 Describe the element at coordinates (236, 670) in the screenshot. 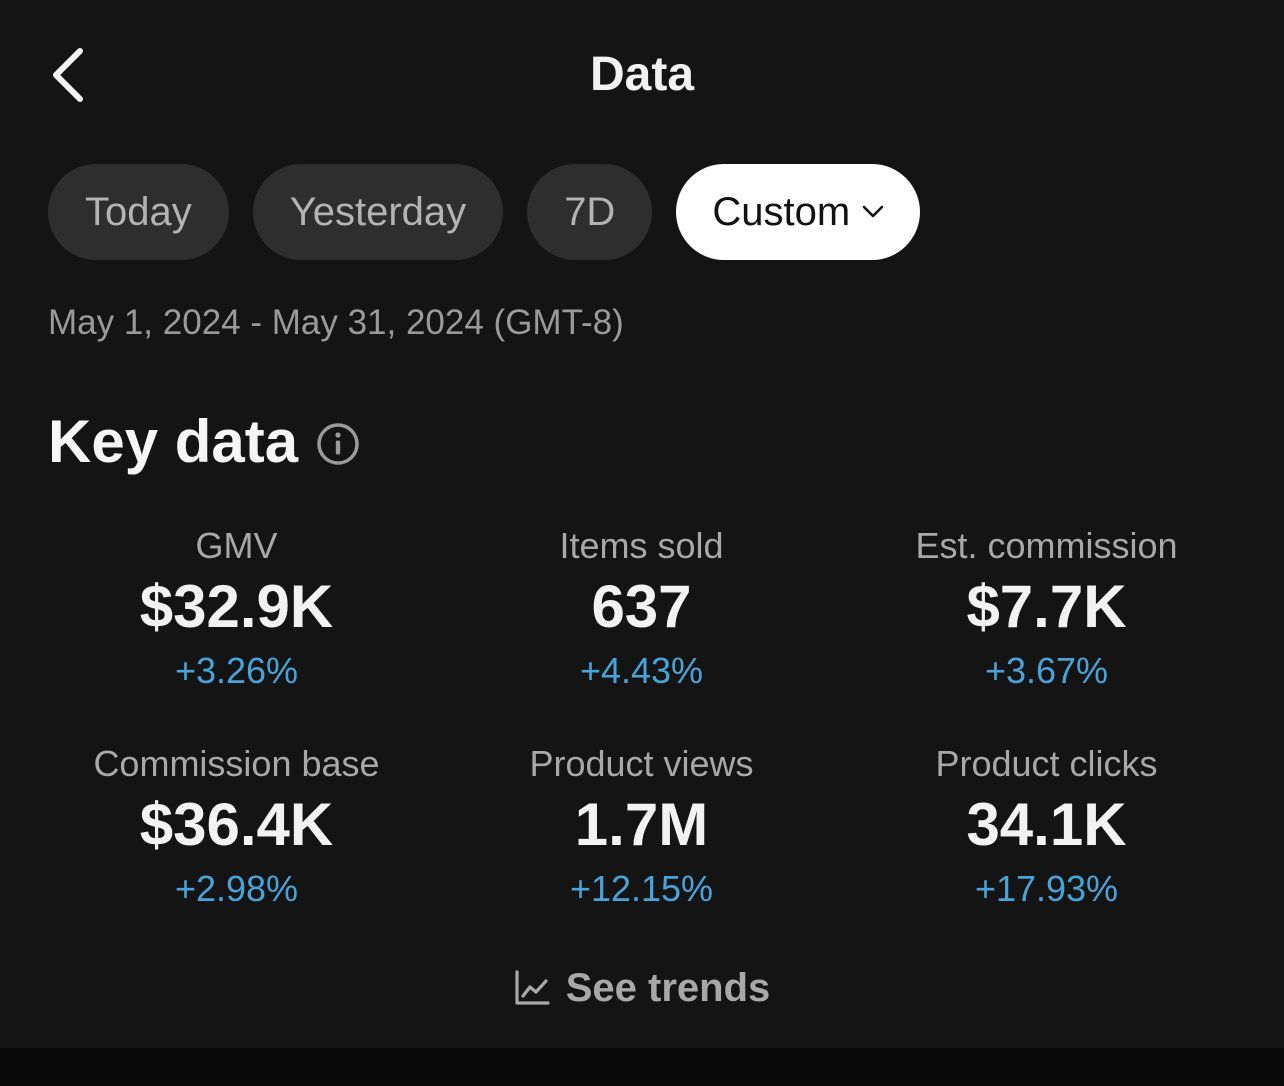

I see `metric-change: +3.26%` at that location.